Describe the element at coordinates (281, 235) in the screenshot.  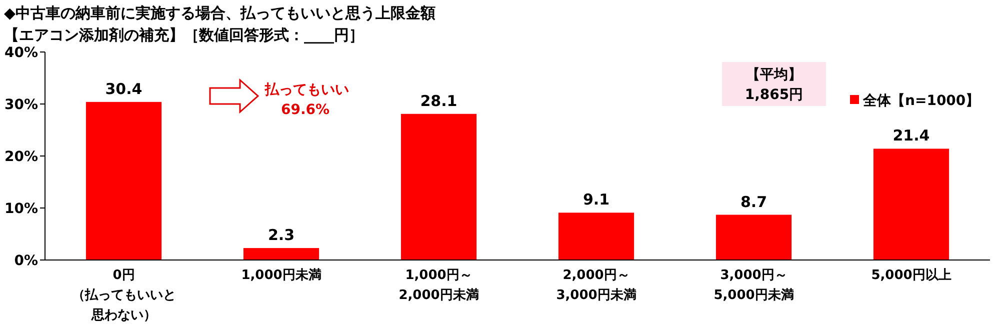
I see `data-label: 2.3` at that location.